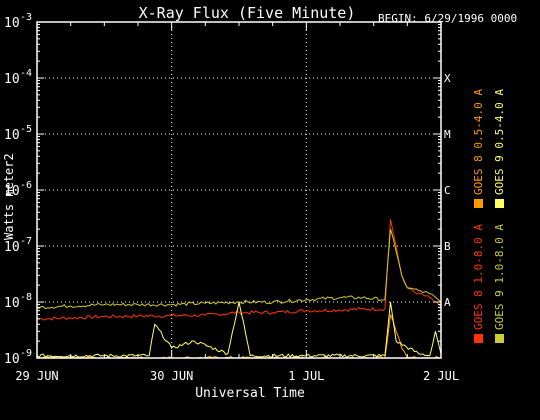 This screenshot has height=420, width=540. I want to click on y-tick-exponent: -8, so click(26, 297).